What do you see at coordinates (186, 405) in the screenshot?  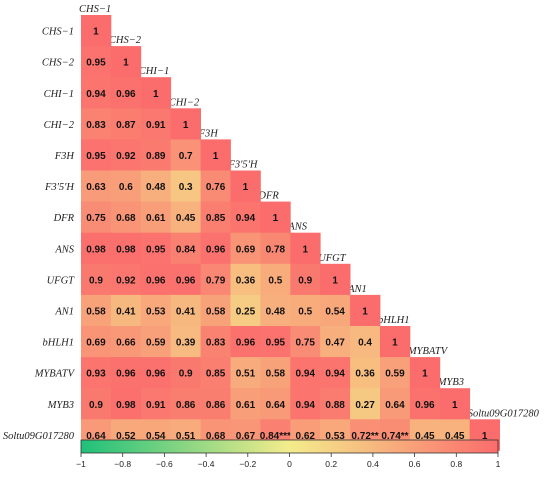 I see `cell-value-label: 0.86` at bounding box center [186, 405].